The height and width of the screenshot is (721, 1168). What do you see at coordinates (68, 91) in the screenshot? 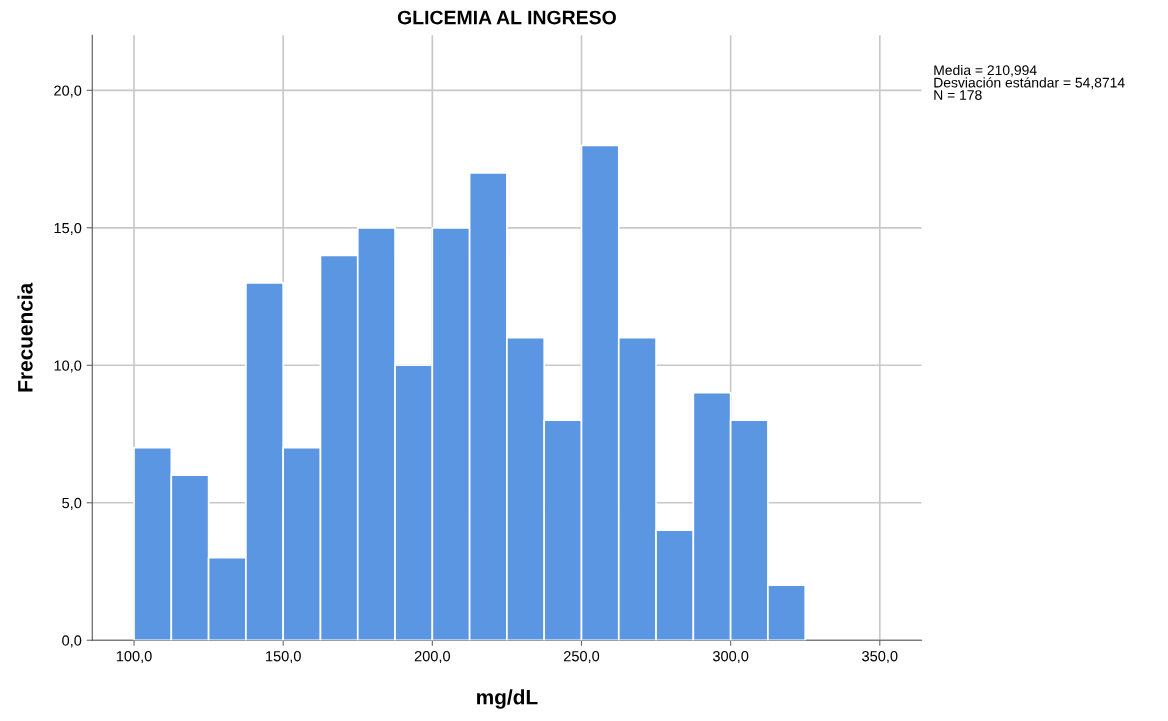
I see `y-tick-label: 20,0` at bounding box center [68, 91].